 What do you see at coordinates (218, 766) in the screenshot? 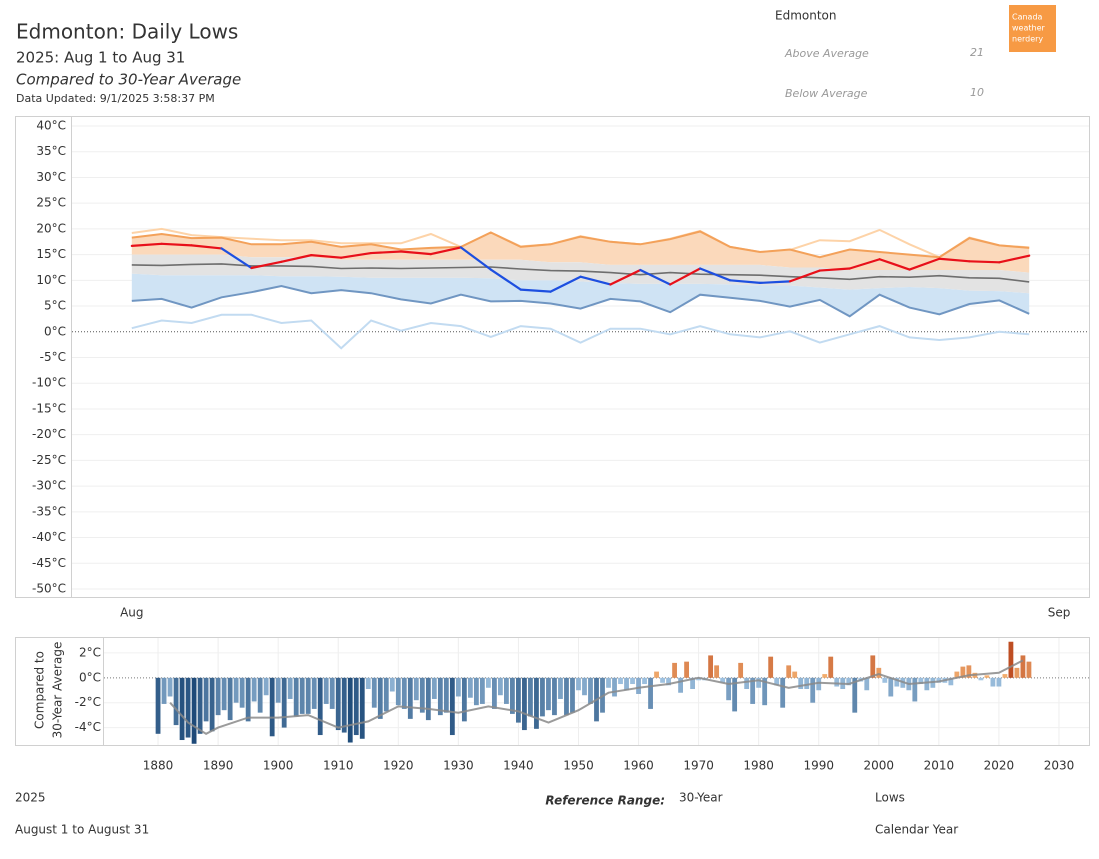
I see `x-tick-label: 1890` at bounding box center [218, 766].